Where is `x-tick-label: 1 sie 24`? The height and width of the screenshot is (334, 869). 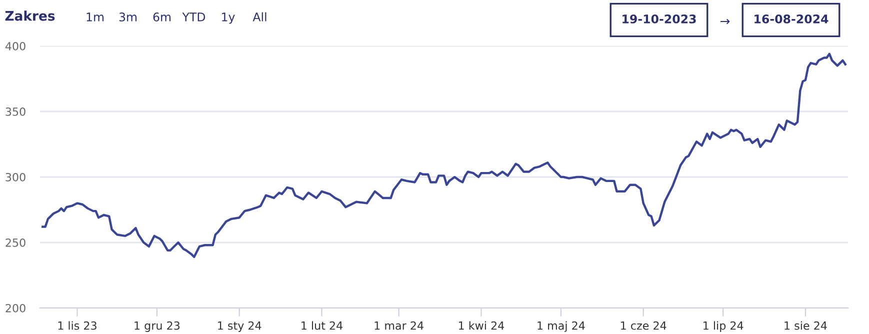
x-tick-label: 1 sie 24 is located at coordinates (805, 325).